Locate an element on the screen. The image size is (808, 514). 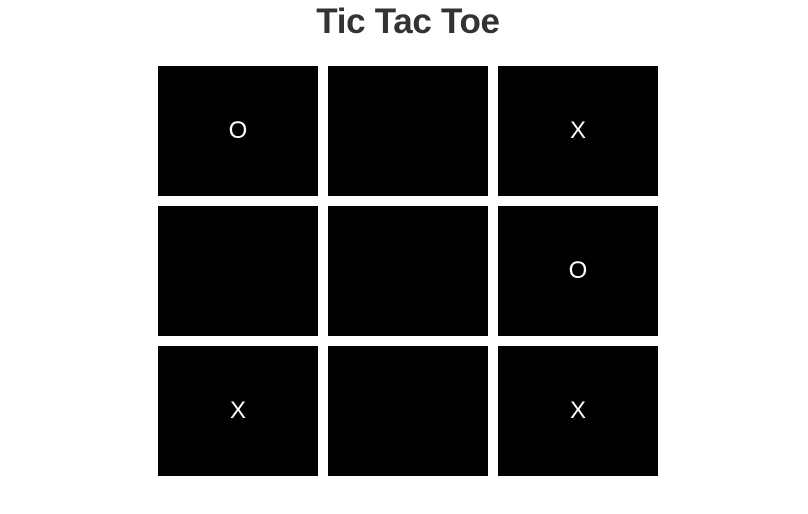
board-cell-1: O is located at coordinates (238, 131).